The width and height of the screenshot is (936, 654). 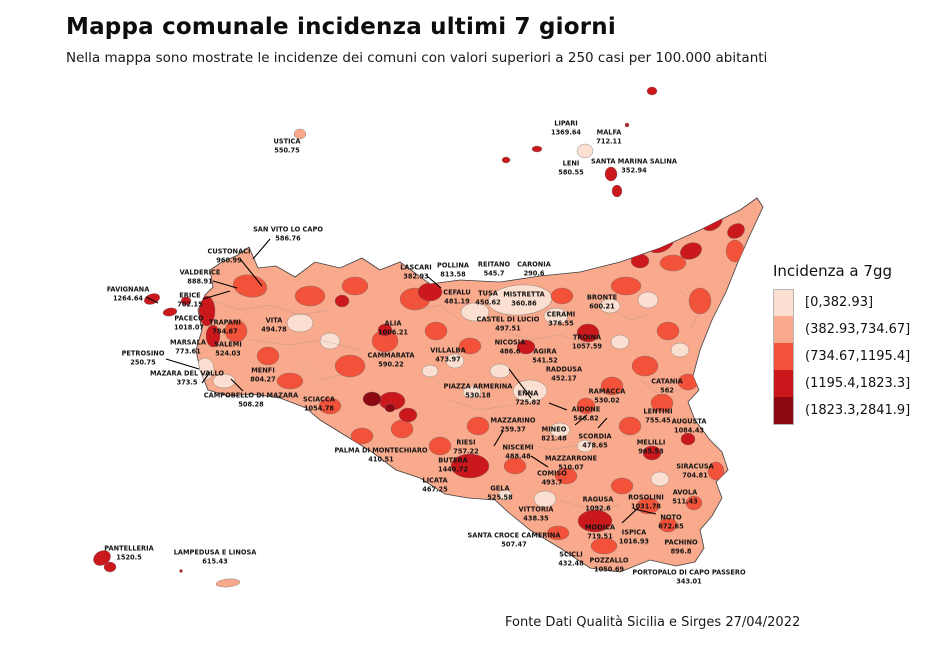 I want to click on legend-entry: (1823.3,2841.9], so click(x=853, y=410).